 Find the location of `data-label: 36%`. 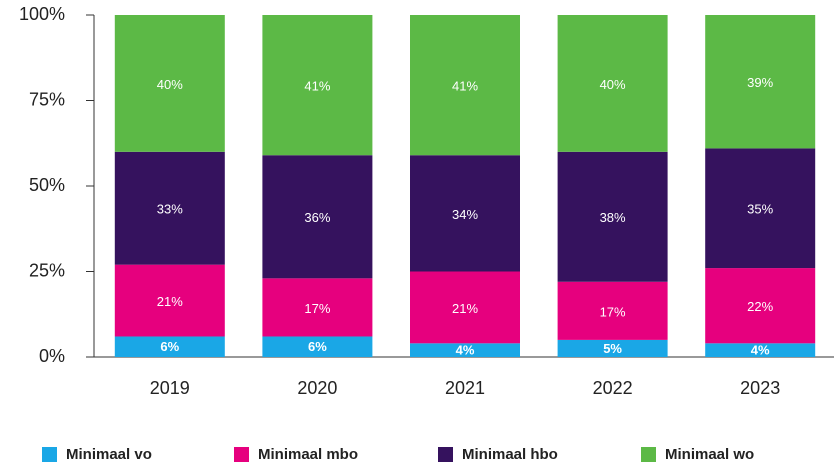

data-label: 36% is located at coordinates (317, 217).